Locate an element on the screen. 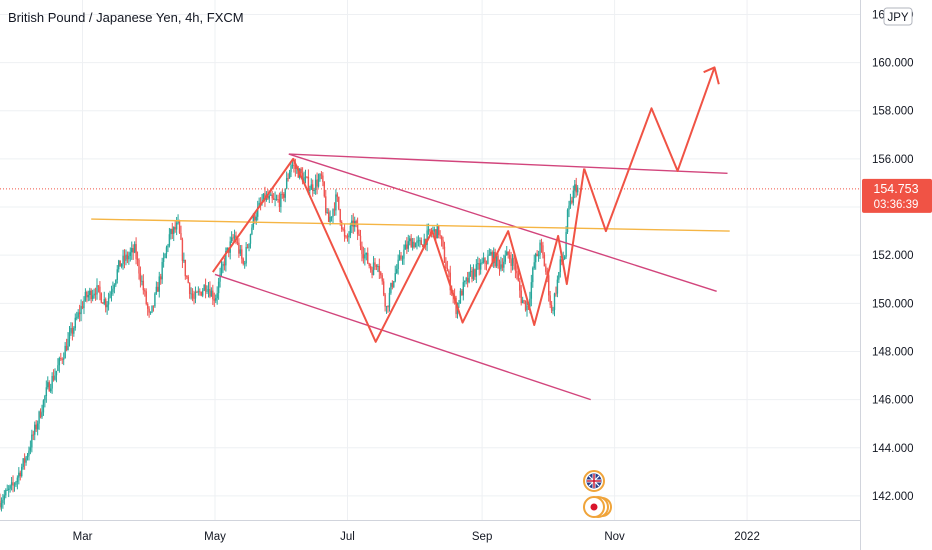 The width and height of the screenshot is (932, 550). currency-badge: JPY is located at coordinates (898, 16).